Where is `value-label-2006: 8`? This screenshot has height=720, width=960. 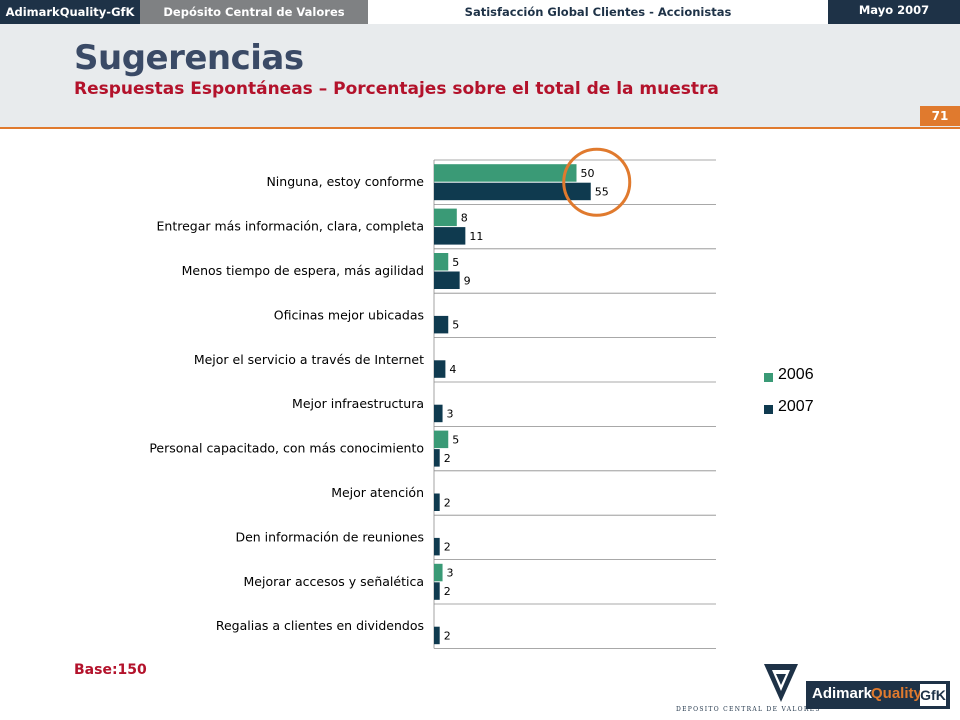
value-label-2006: 8 is located at coordinates (464, 217).